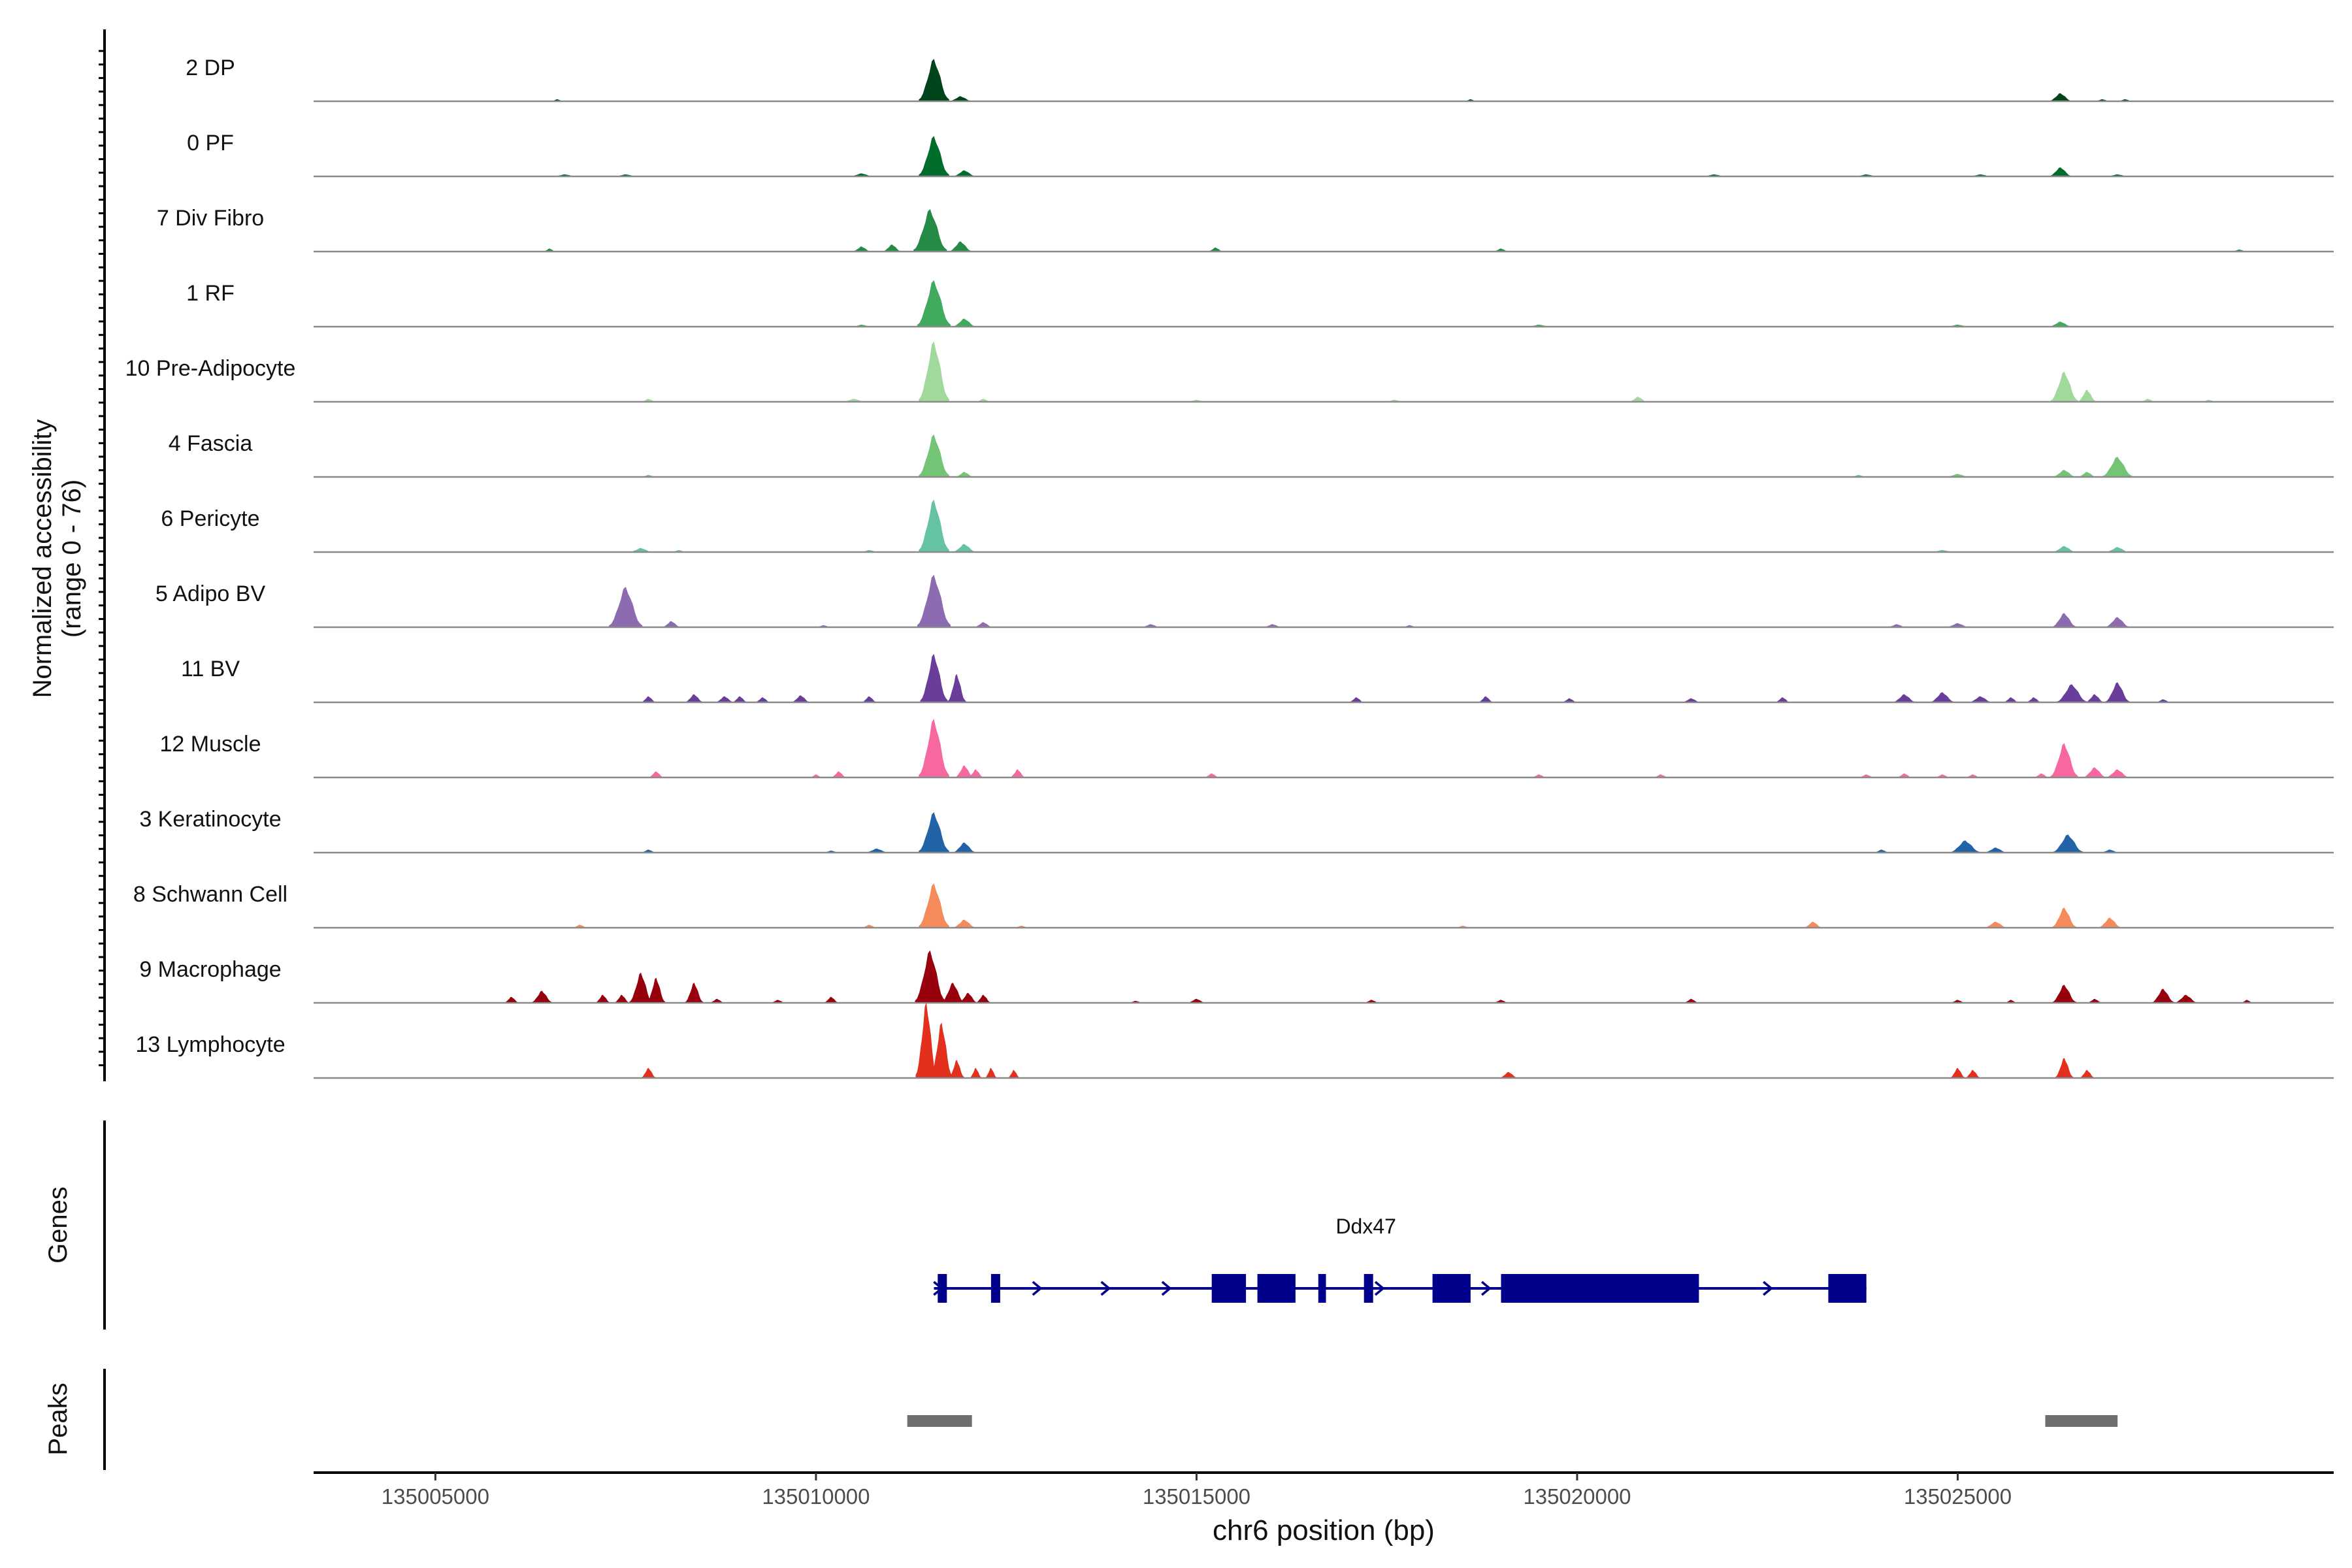 Image resolution: width=2352 pixels, height=1568 pixels. What do you see at coordinates (1577, 1496) in the screenshot?
I see `x-axis-tick-label: 135020000` at bounding box center [1577, 1496].